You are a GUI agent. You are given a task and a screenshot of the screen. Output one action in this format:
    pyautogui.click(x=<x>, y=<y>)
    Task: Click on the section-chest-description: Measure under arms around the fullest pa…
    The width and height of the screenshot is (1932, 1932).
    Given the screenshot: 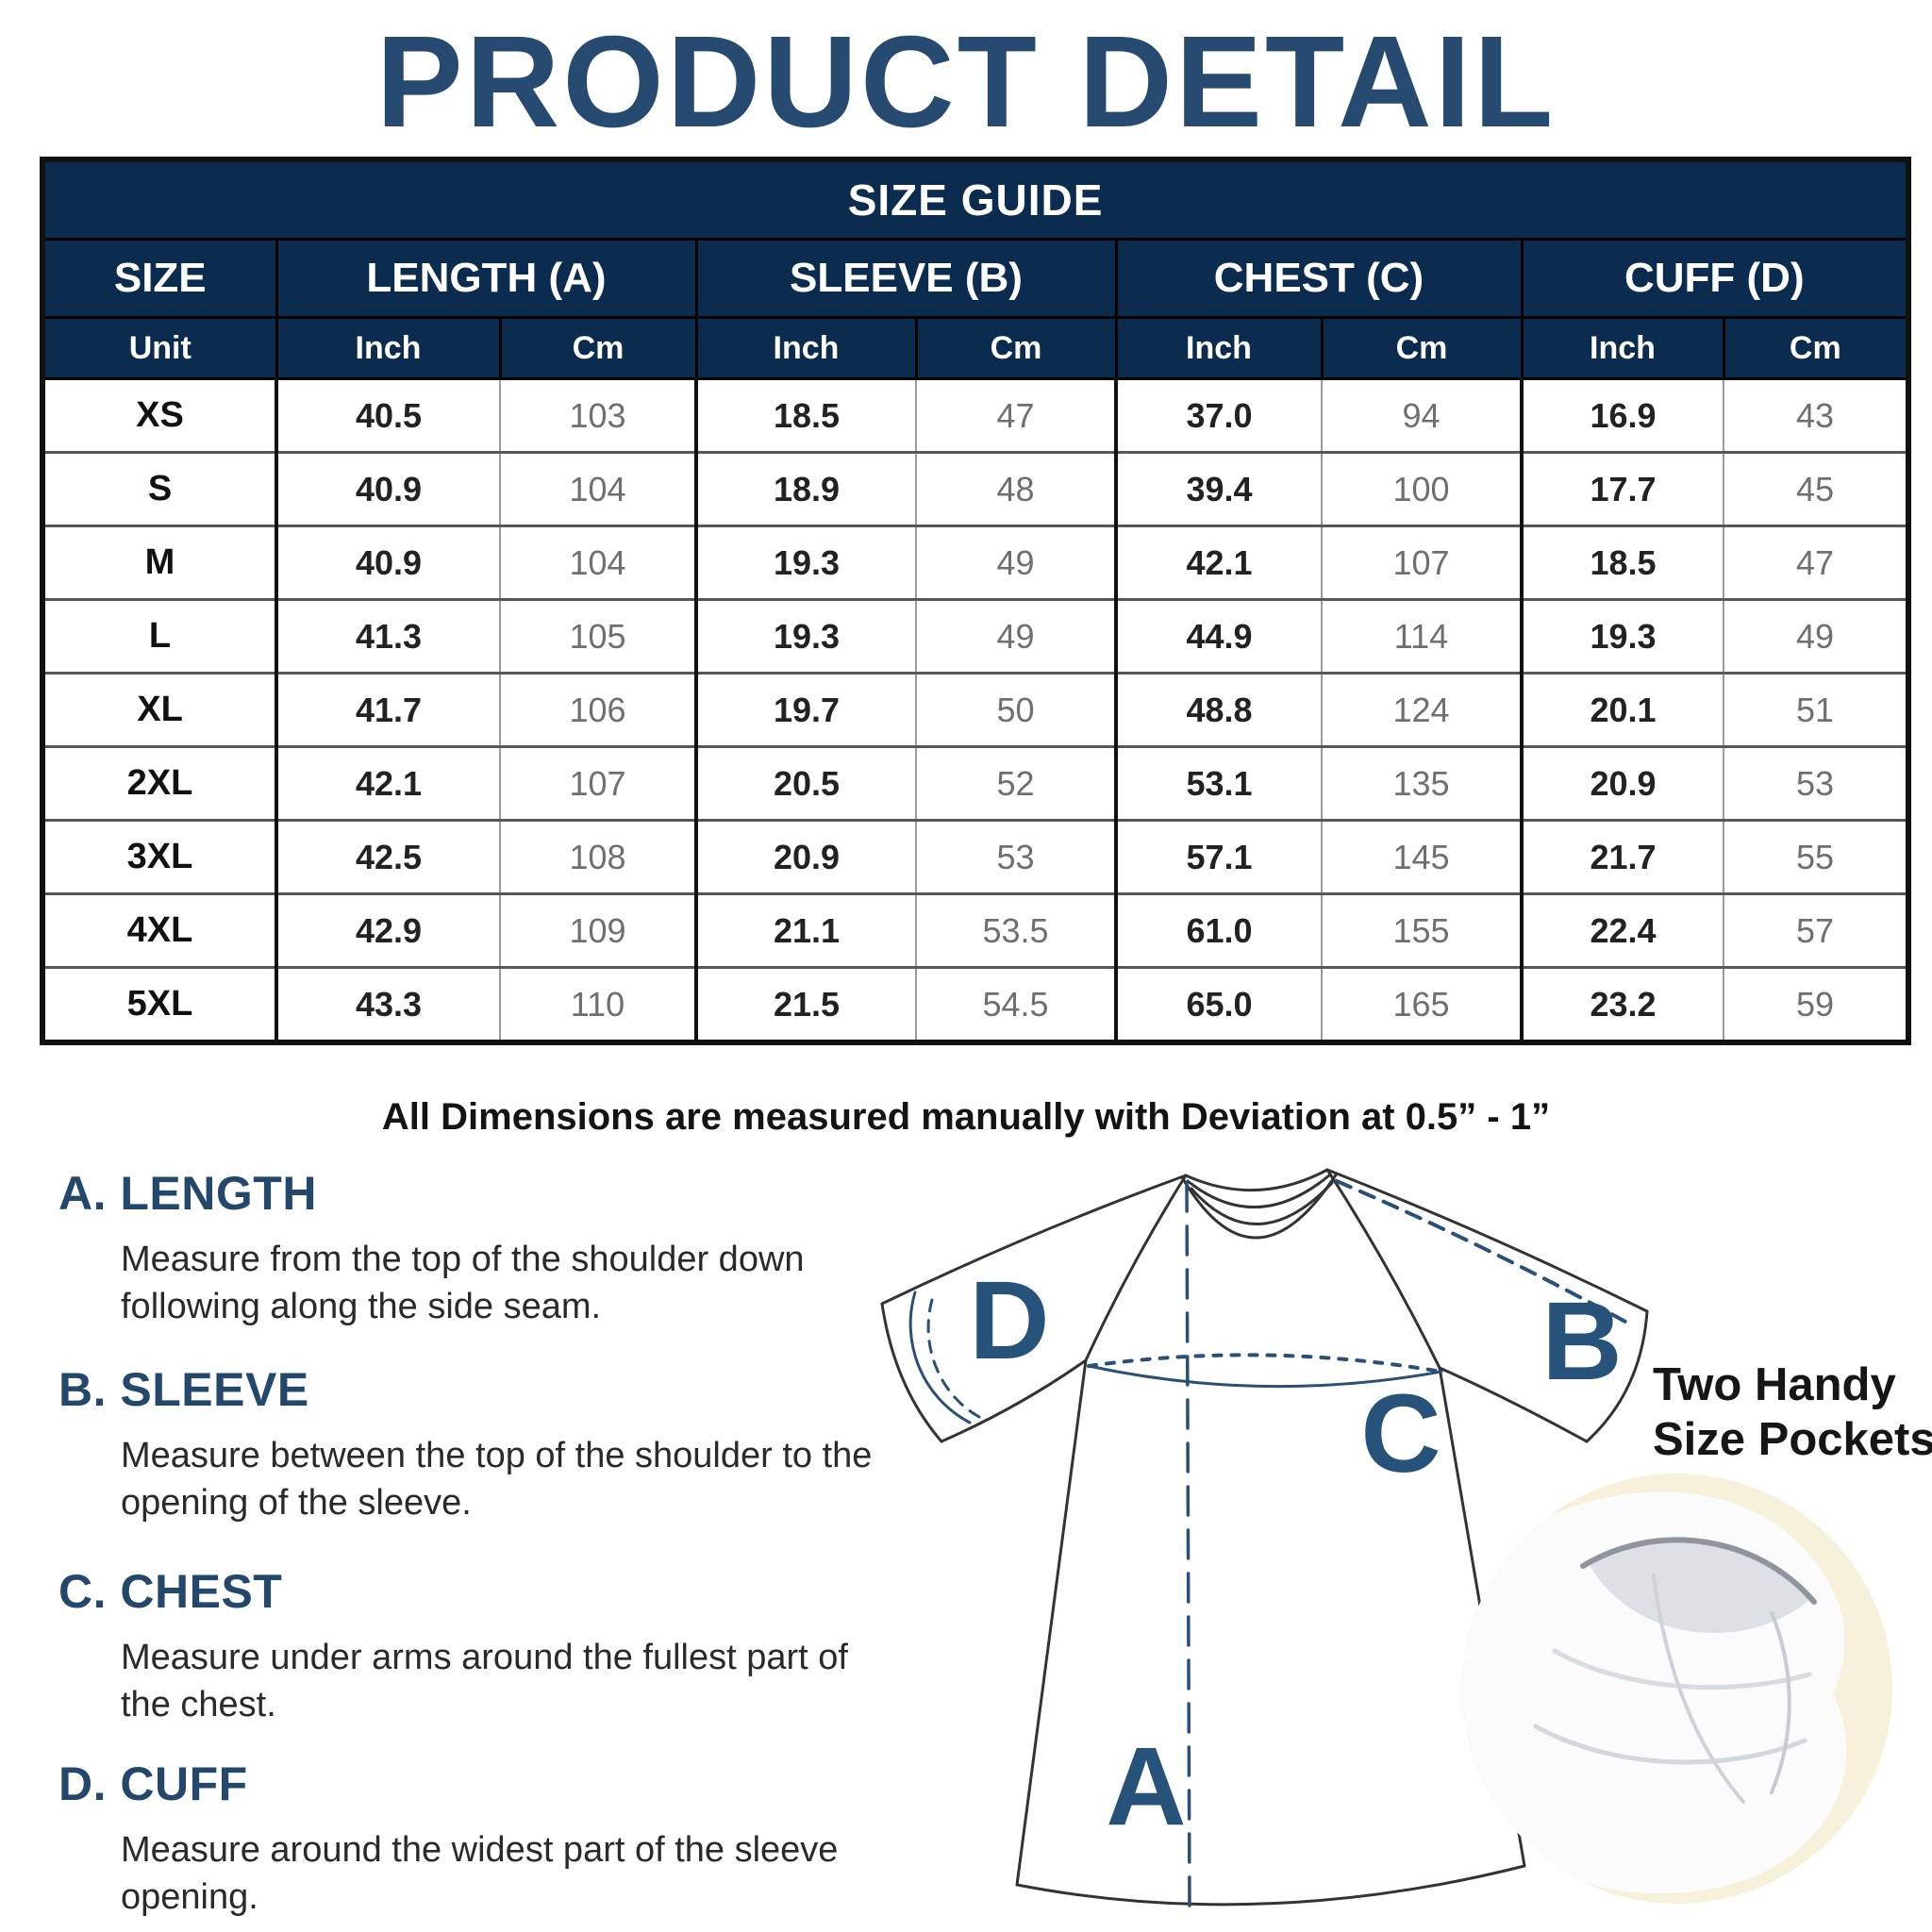 What is the action you would take?
    pyautogui.click(x=485, y=1682)
    